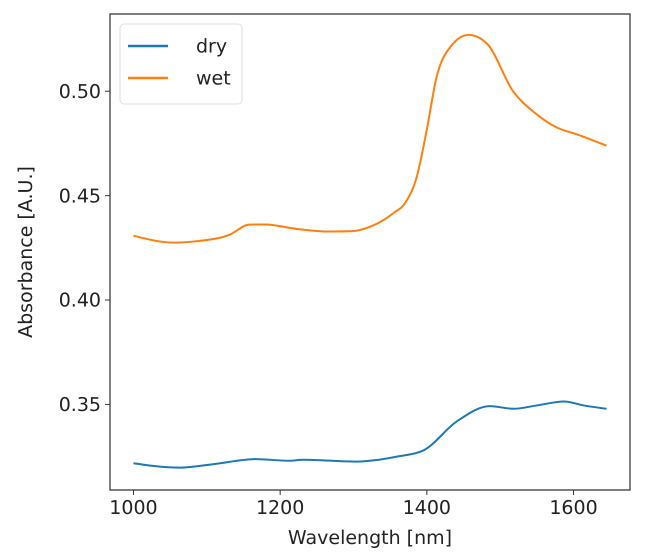 This screenshot has width=646, height=558. I want to click on y-tick-label: 0.45, so click(79, 196).